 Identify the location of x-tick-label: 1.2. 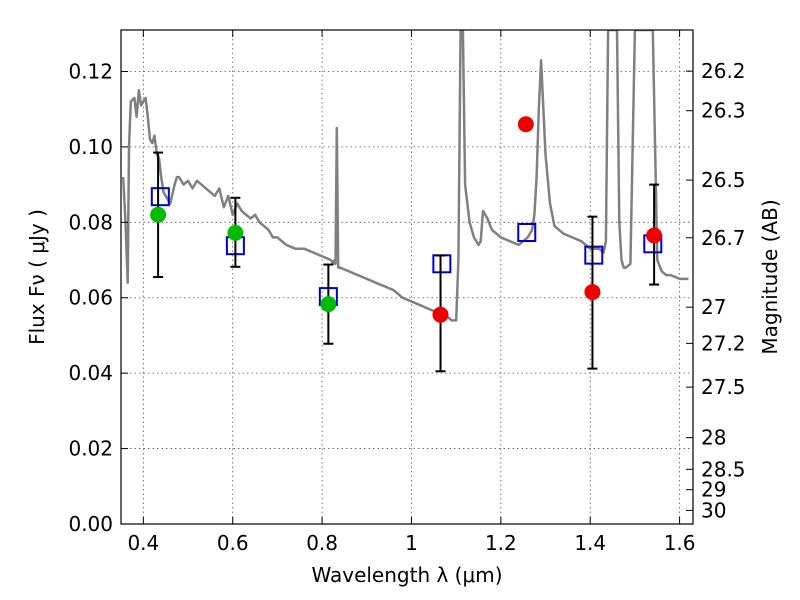
(501, 543).